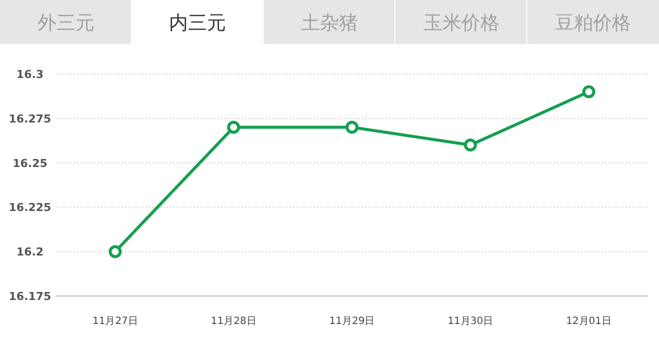  I want to click on y-tick-label: 16.275, so click(30, 119).